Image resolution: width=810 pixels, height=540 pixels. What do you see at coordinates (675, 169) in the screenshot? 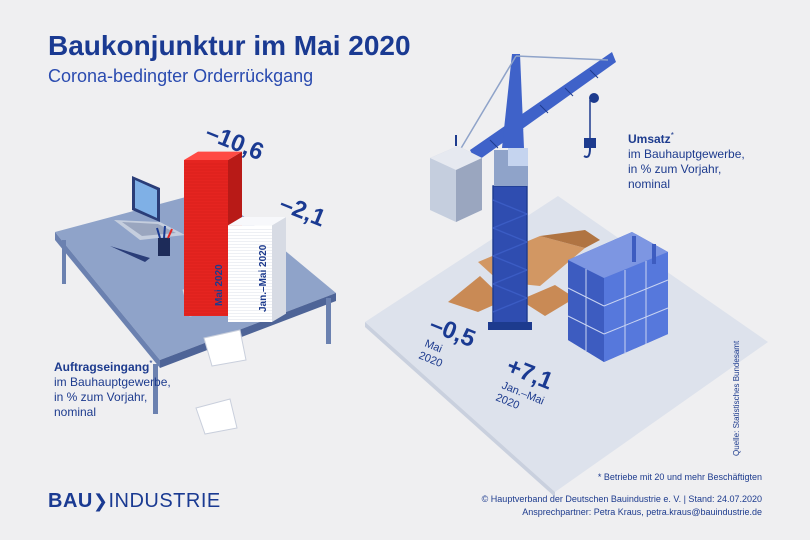
I see `revenue-line2: in % zum Vorjahr,` at bounding box center [675, 169].